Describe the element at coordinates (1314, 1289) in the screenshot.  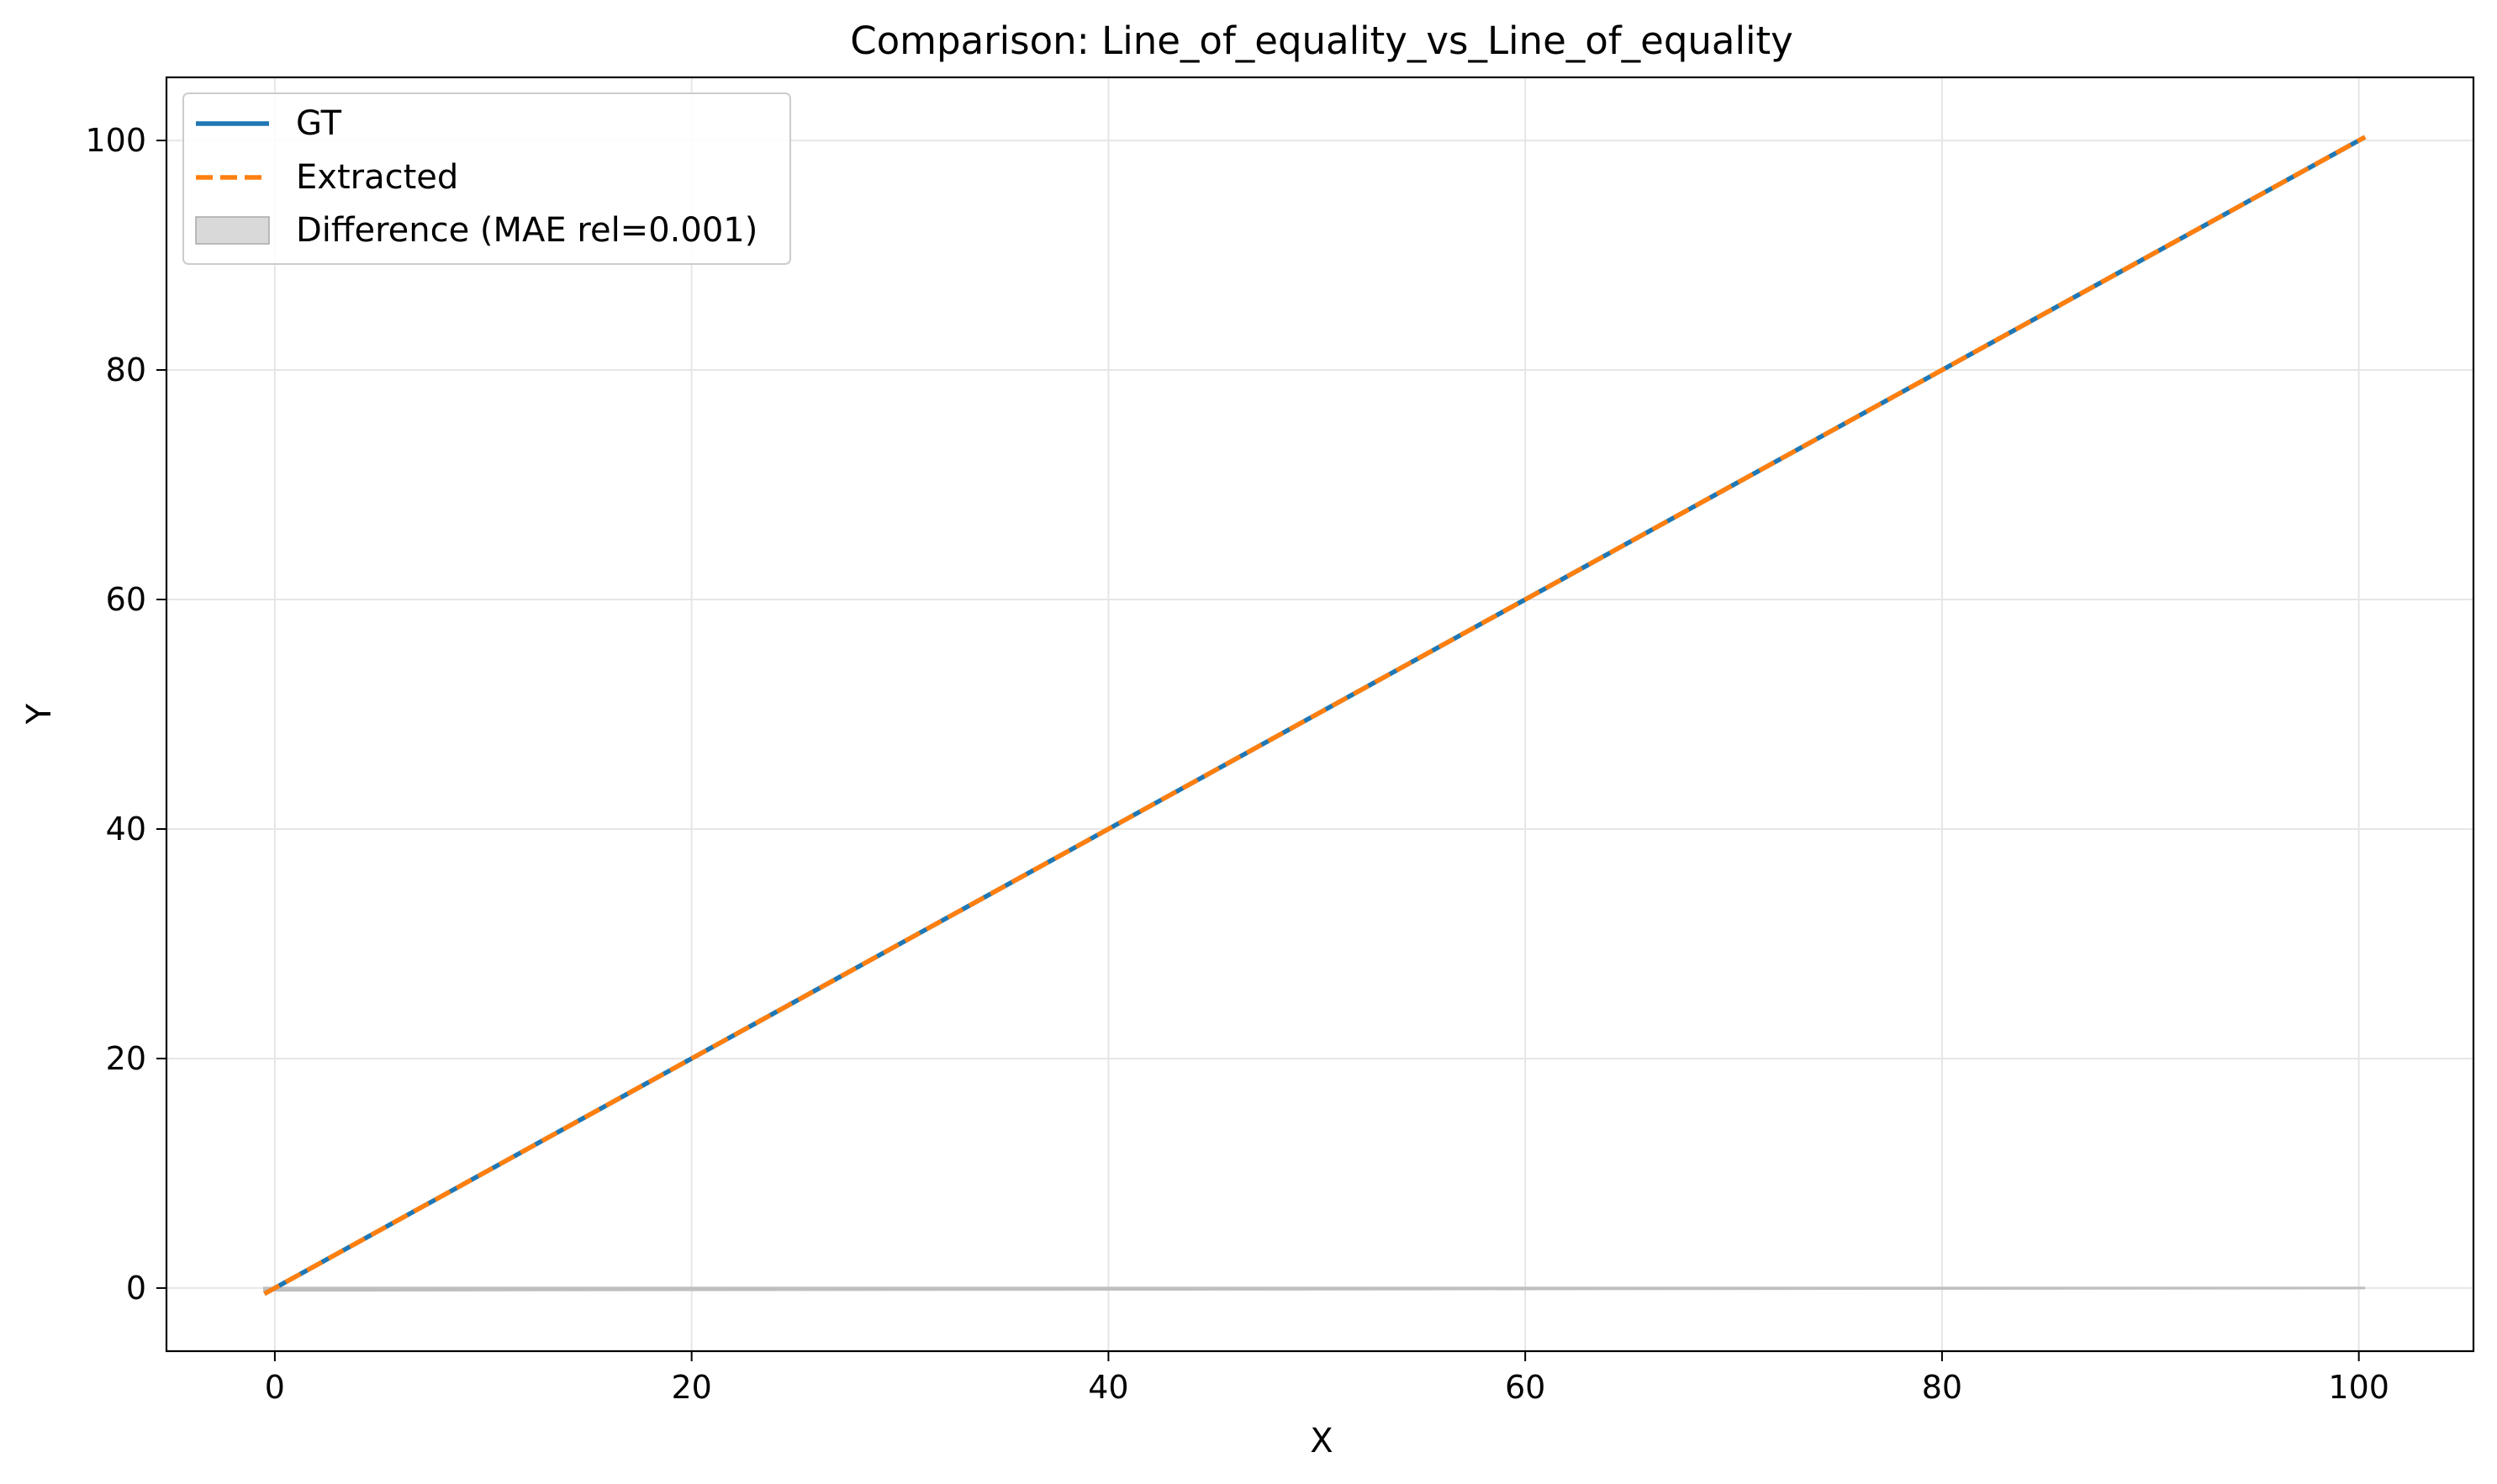
I see `series-difference-mae-rel-0-001-band` at that location.